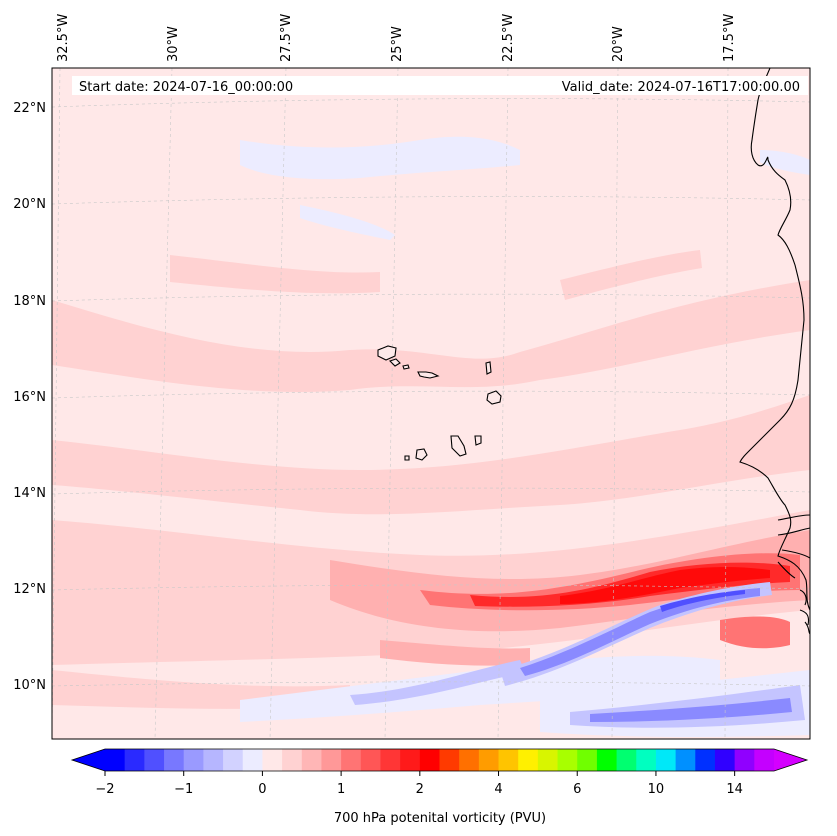  Describe the element at coordinates (29, 301) in the screenshot. I see `lat-label: 18°N` at that location.